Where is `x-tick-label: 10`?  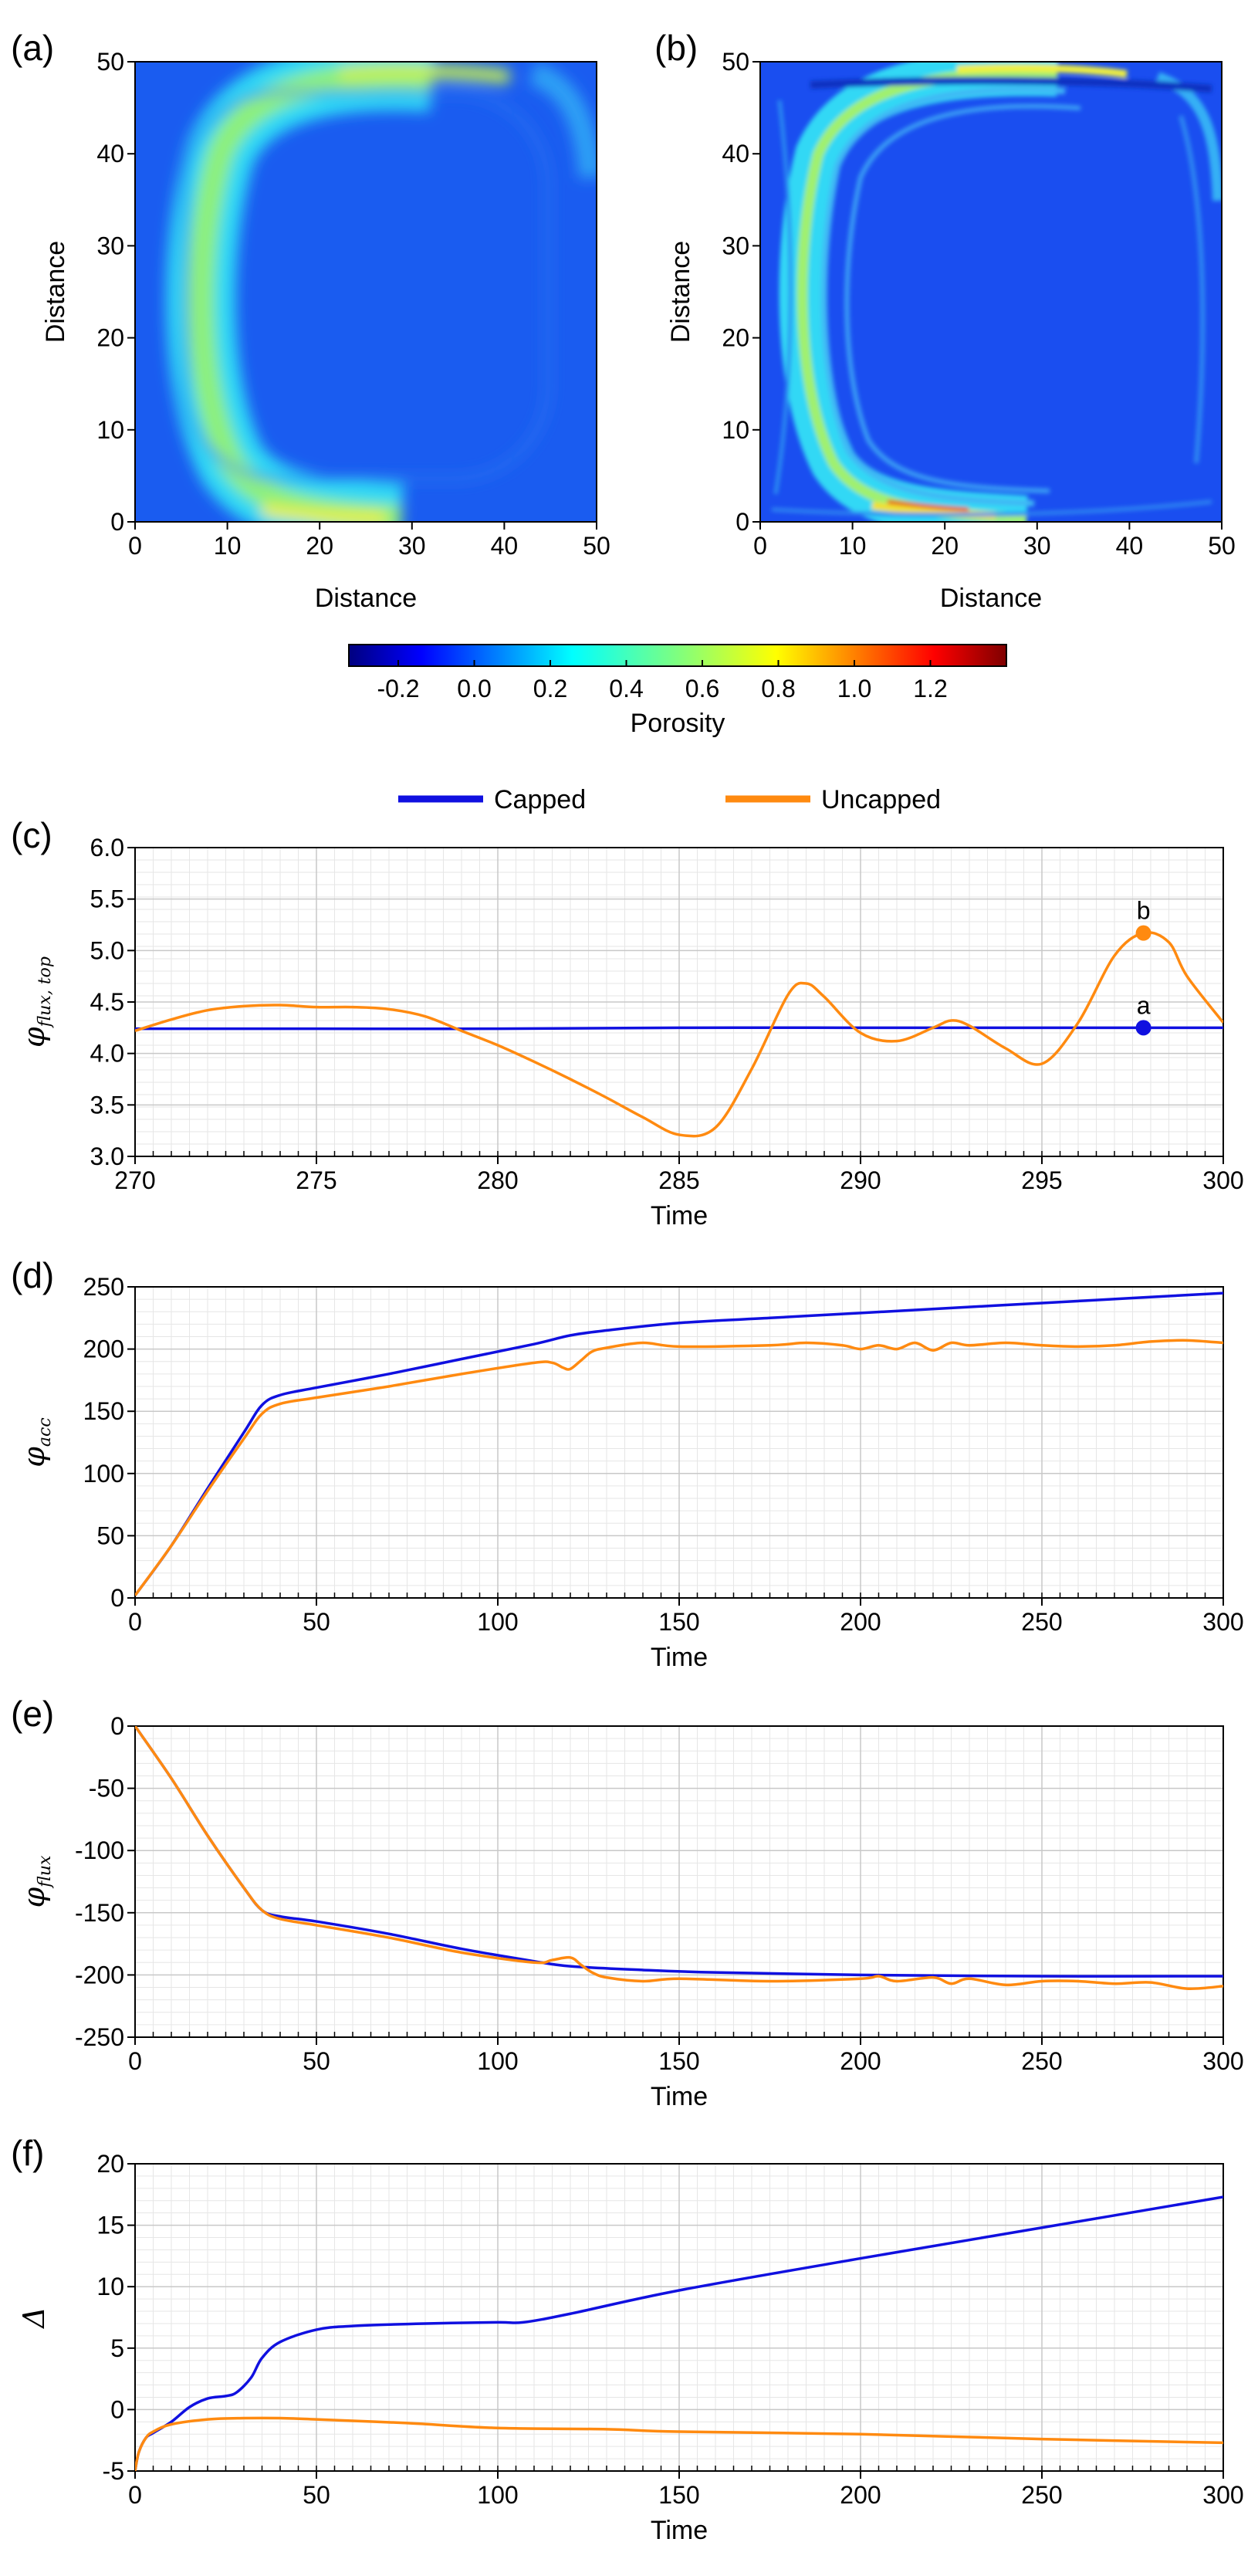
x-tick-label: 10 is located at coordinates (853, 546).